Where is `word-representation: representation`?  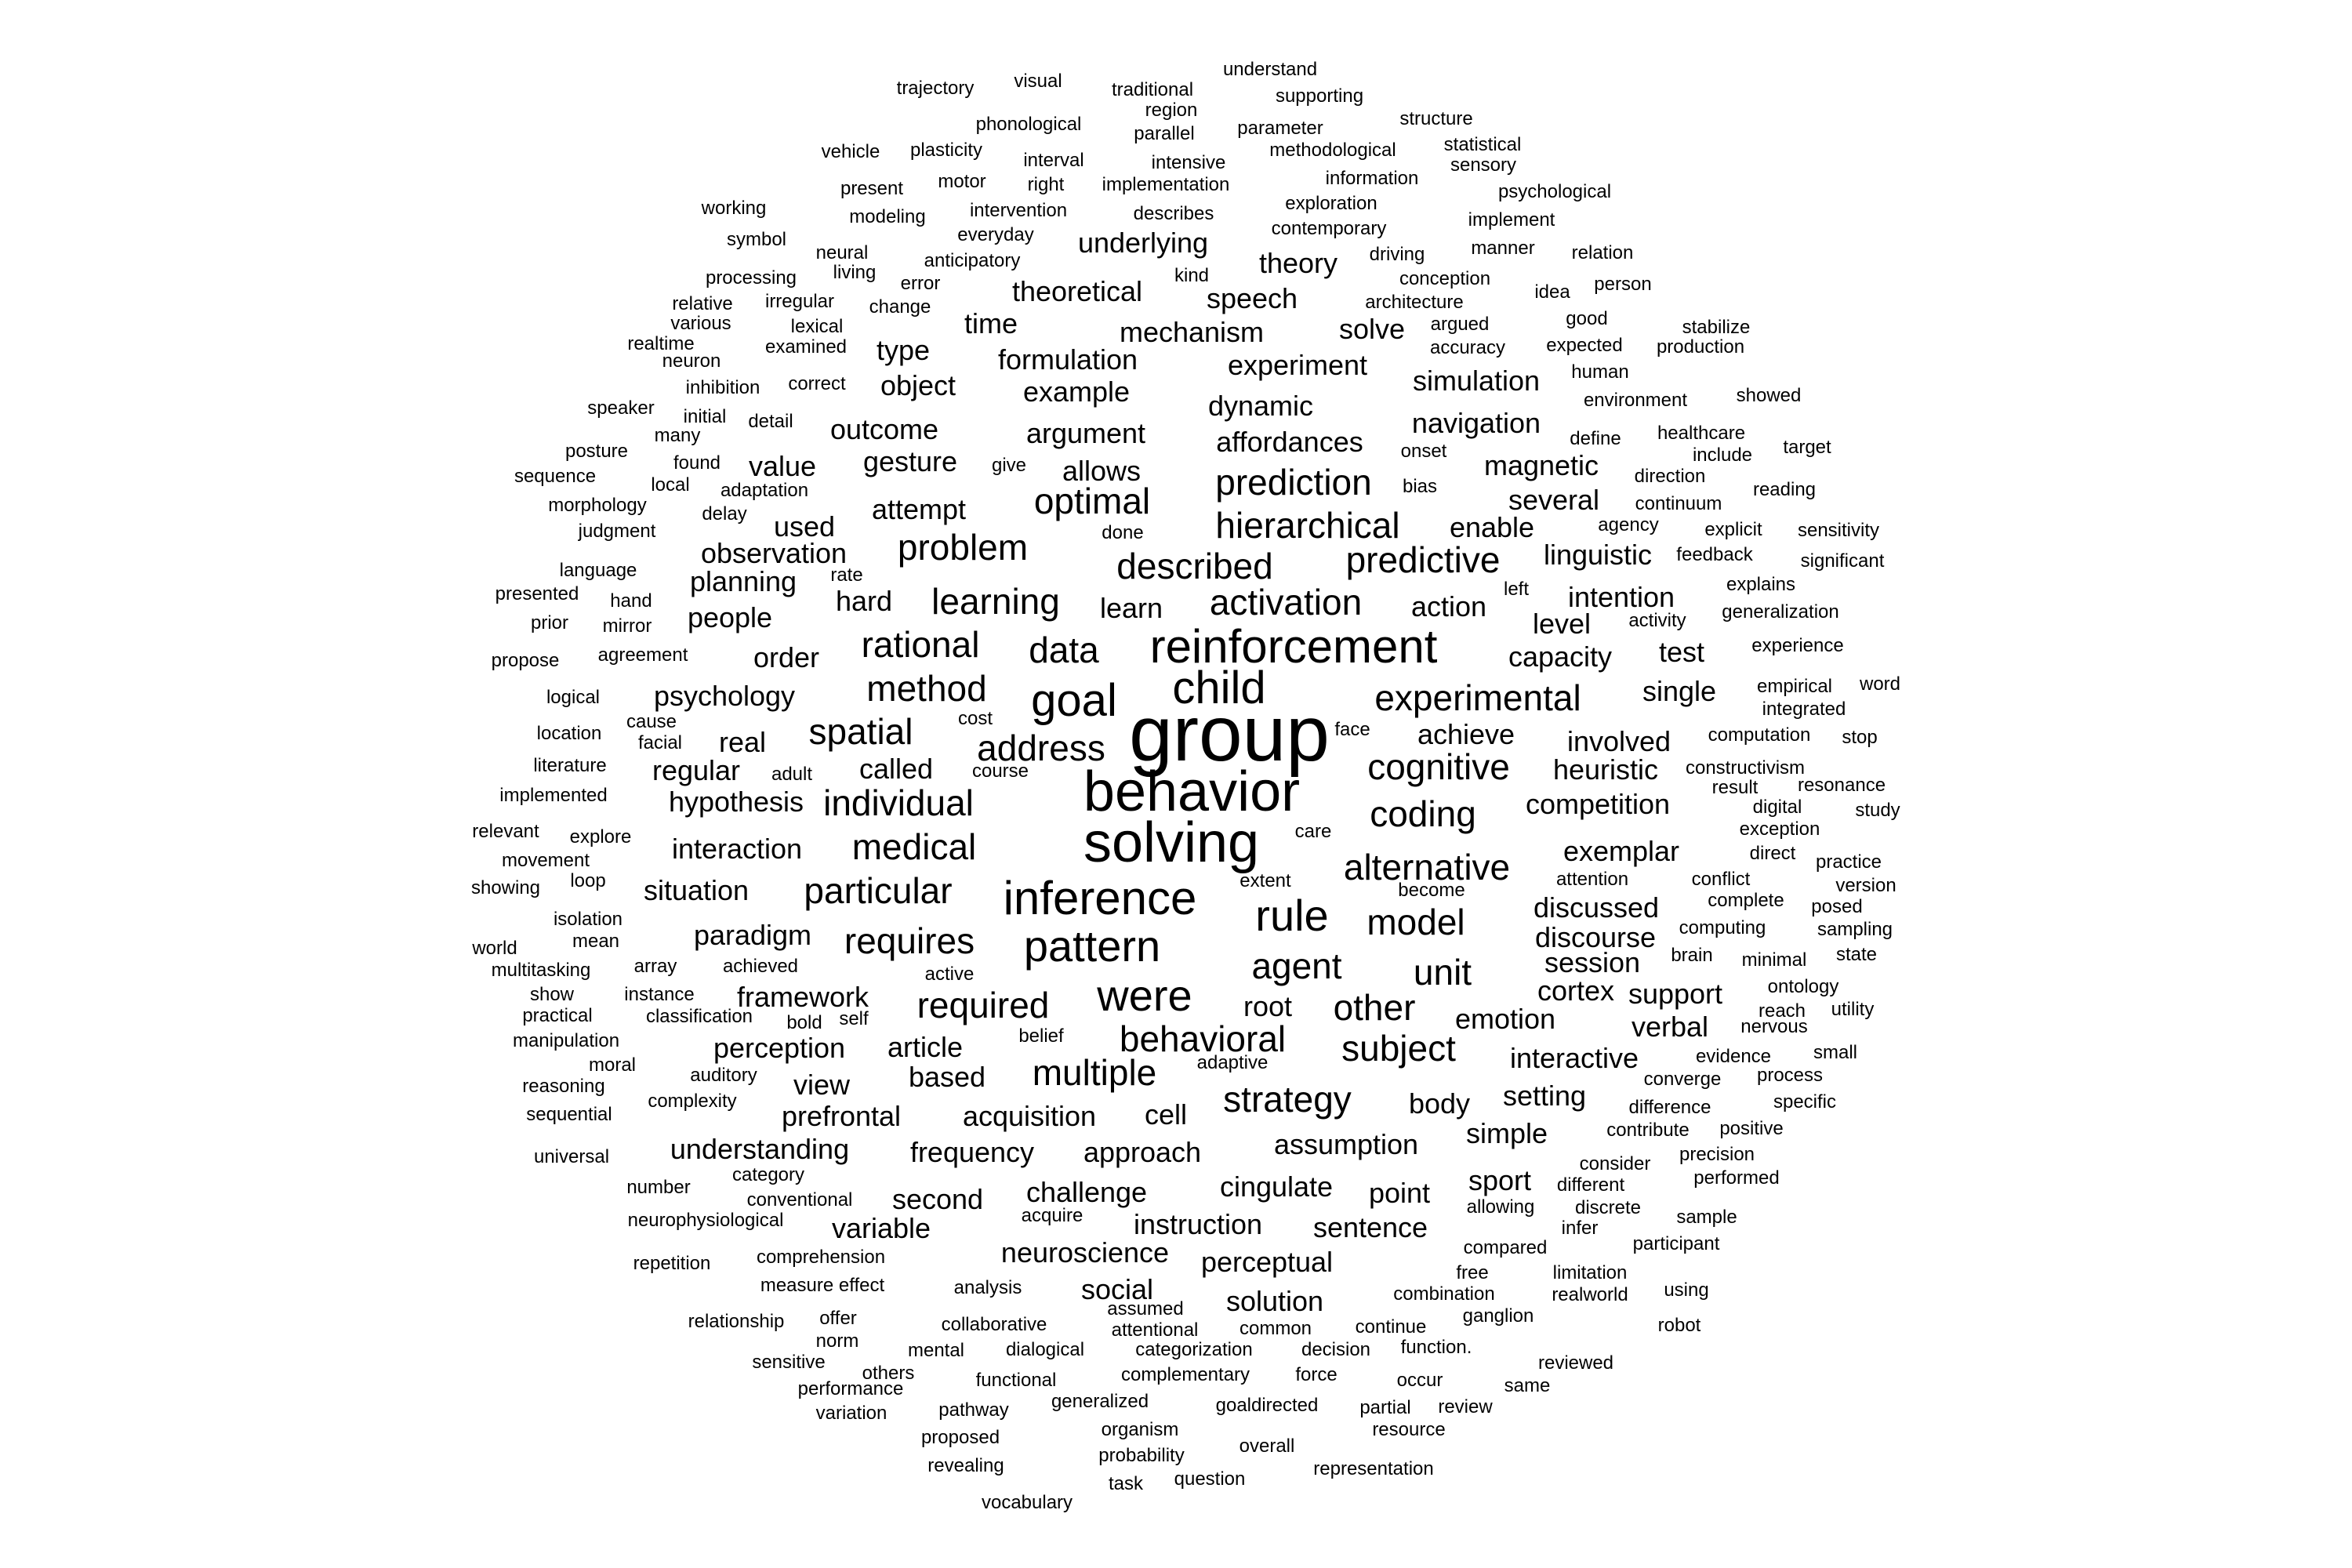 word-representation: representation is located at coordinates (1373, 1468).